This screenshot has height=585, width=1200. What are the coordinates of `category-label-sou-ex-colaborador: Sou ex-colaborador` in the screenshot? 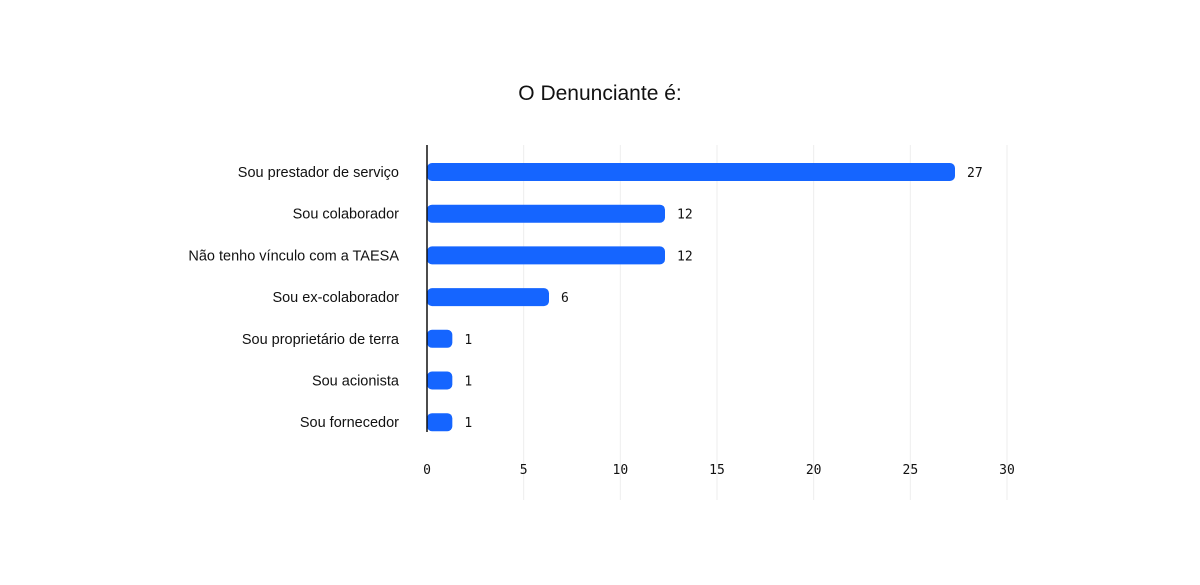 It's located at (335, 298).